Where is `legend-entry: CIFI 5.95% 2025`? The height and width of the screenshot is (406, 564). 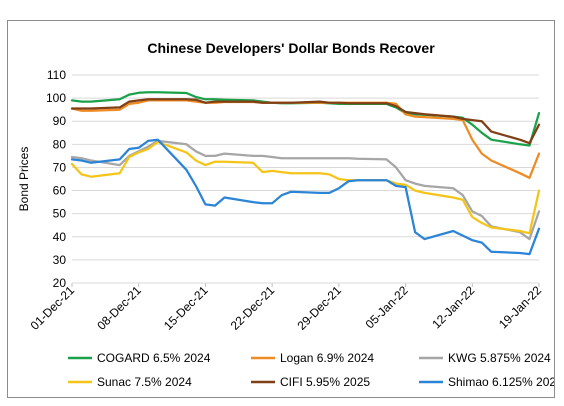
legend-entry: CIFI 5.95% 2025 is located at coordinates (325, 382).